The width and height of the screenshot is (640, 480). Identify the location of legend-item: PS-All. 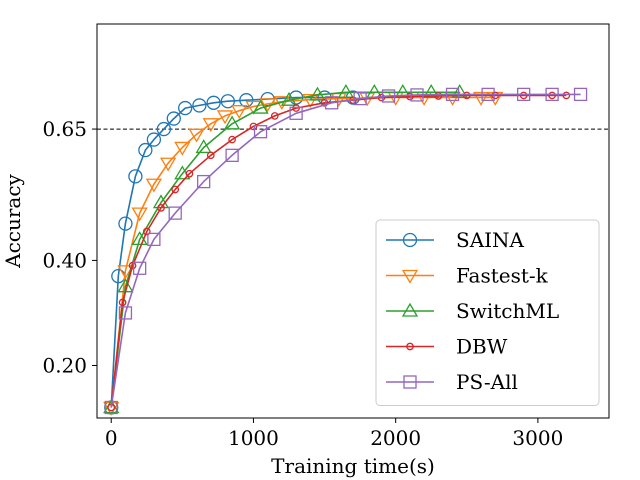
(452, 382).